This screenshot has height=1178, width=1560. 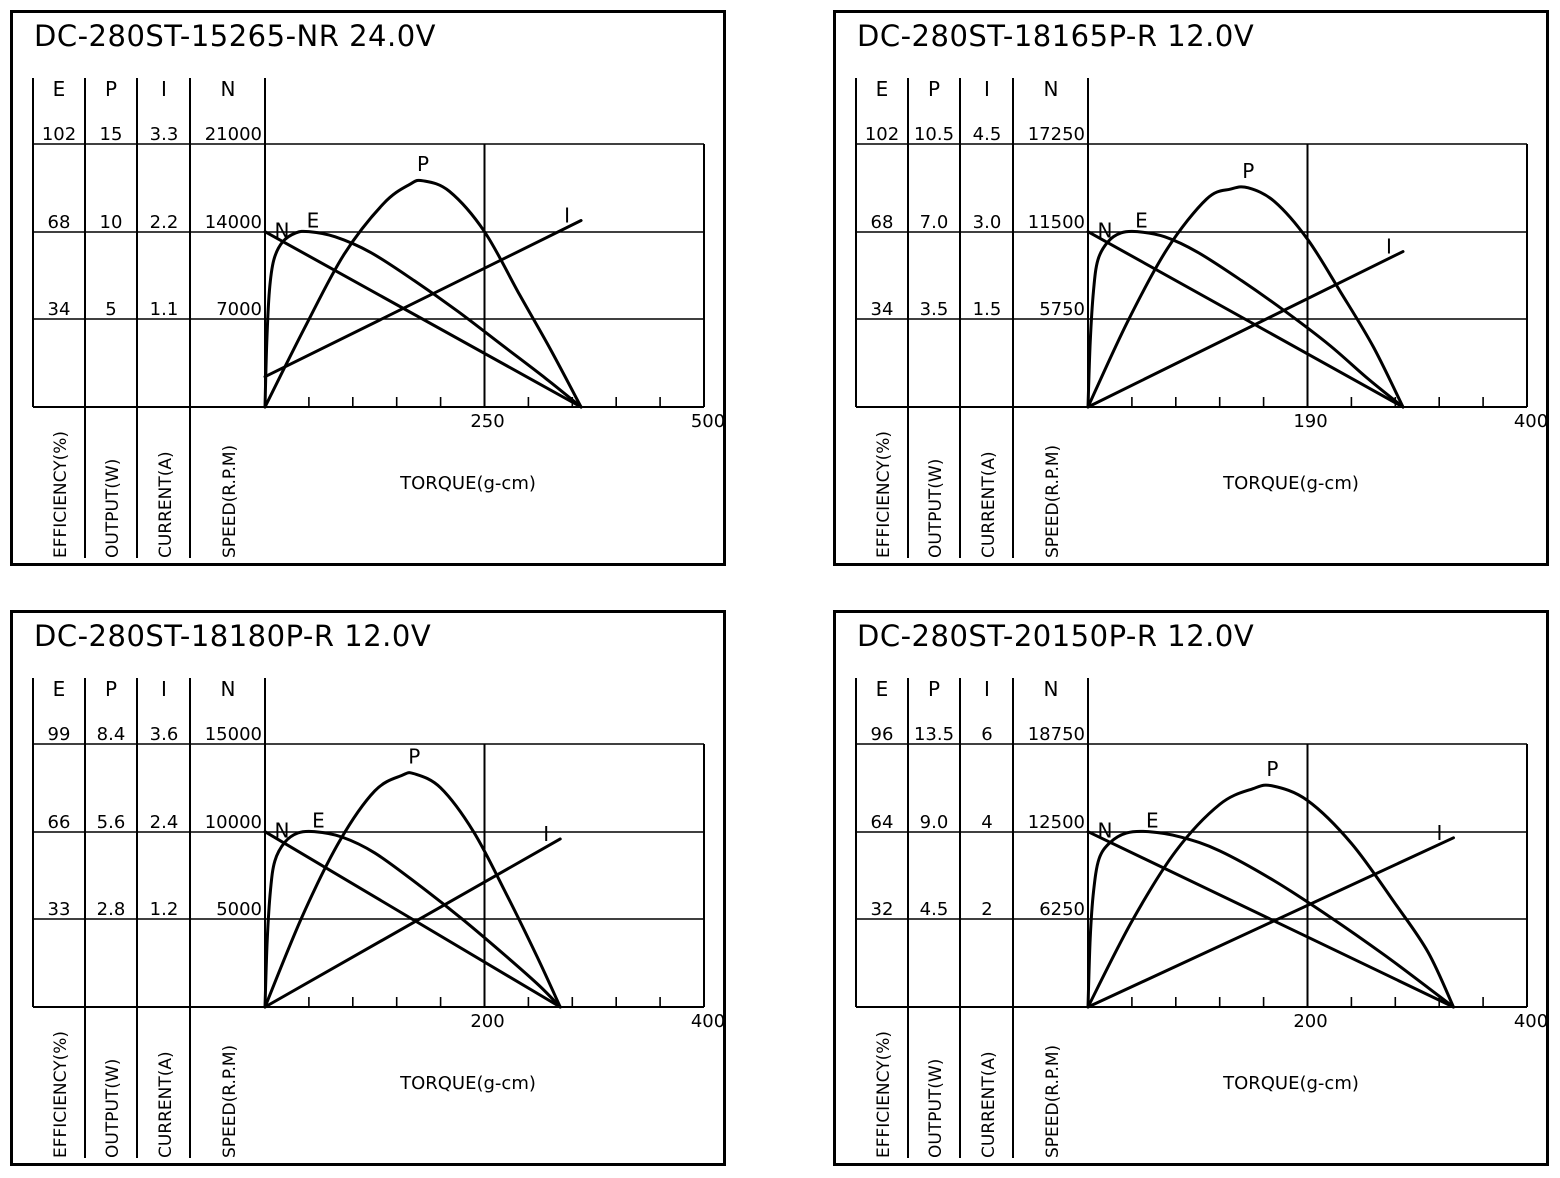 What do you see at coordinates (233, 822) in the screenshot?
I see `scale-value-n: 10000` at bounding box center [233, 822].